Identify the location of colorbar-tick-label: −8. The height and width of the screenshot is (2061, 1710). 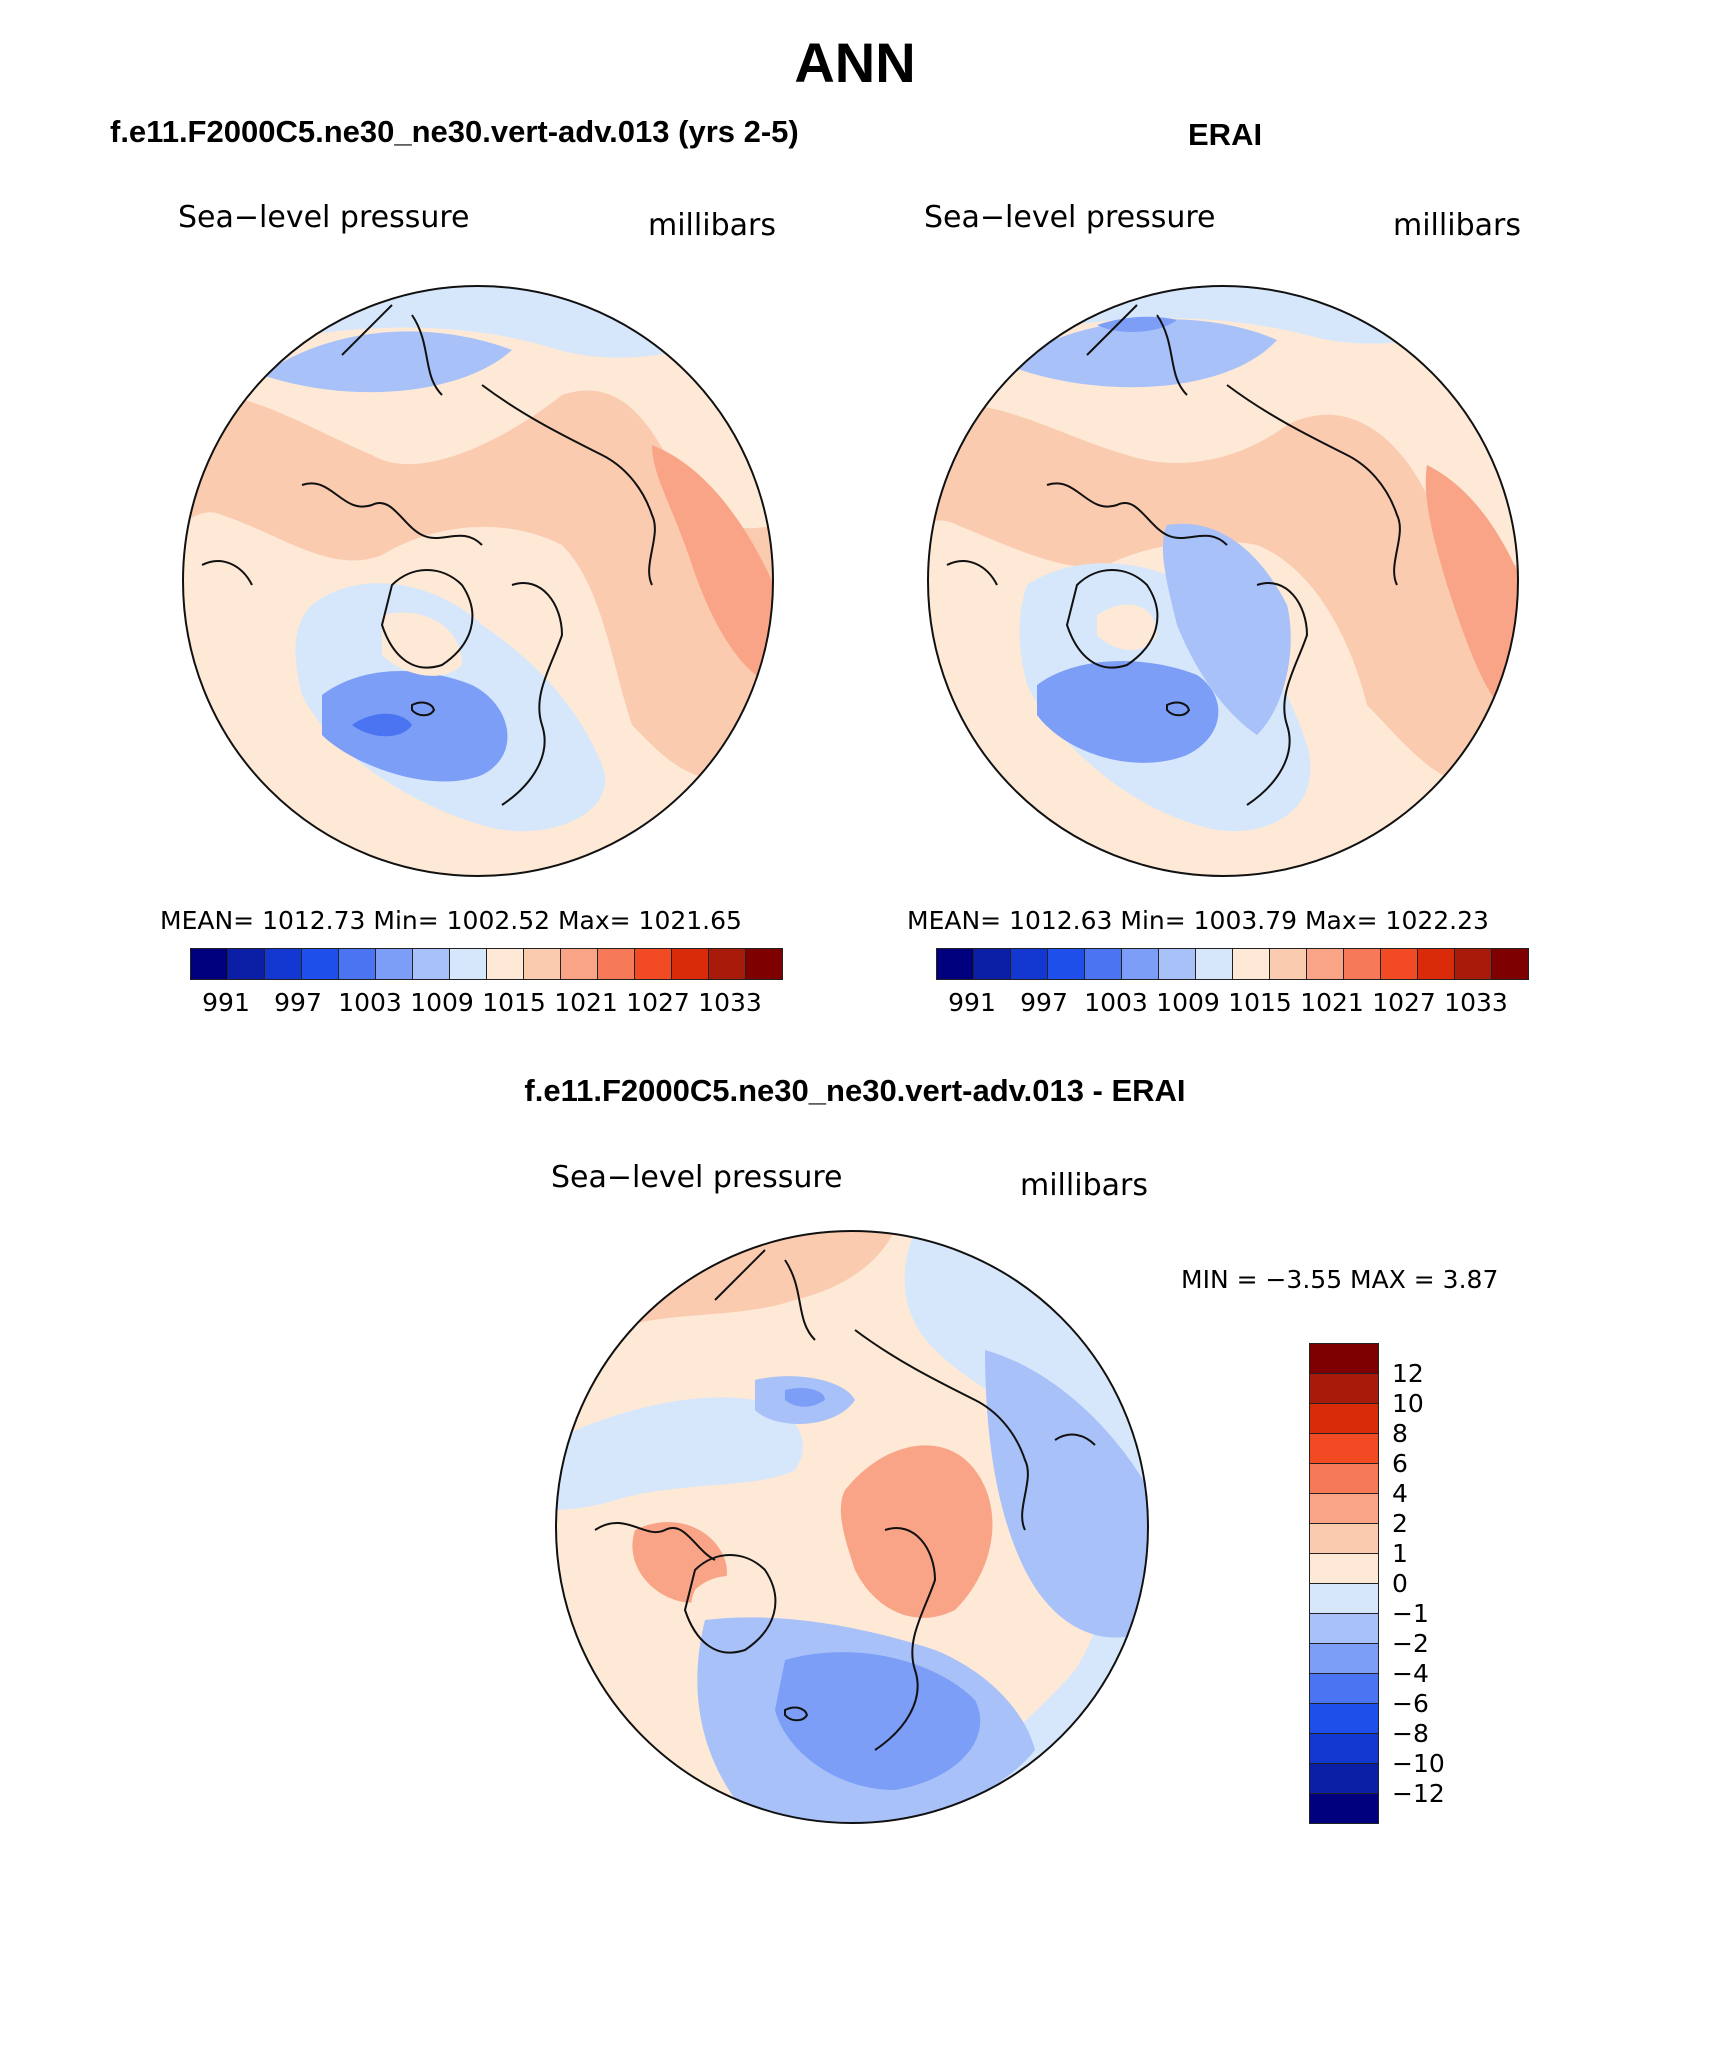
(1410, 1733).